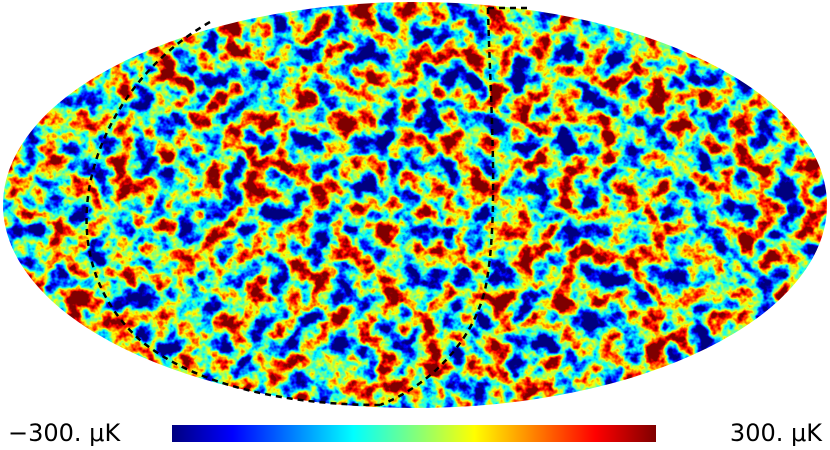  What do you see at coordinates (776, 433) in the screenshot?
I see `colorbar-max-label: 300. μK` at bounding box center [776, 433].